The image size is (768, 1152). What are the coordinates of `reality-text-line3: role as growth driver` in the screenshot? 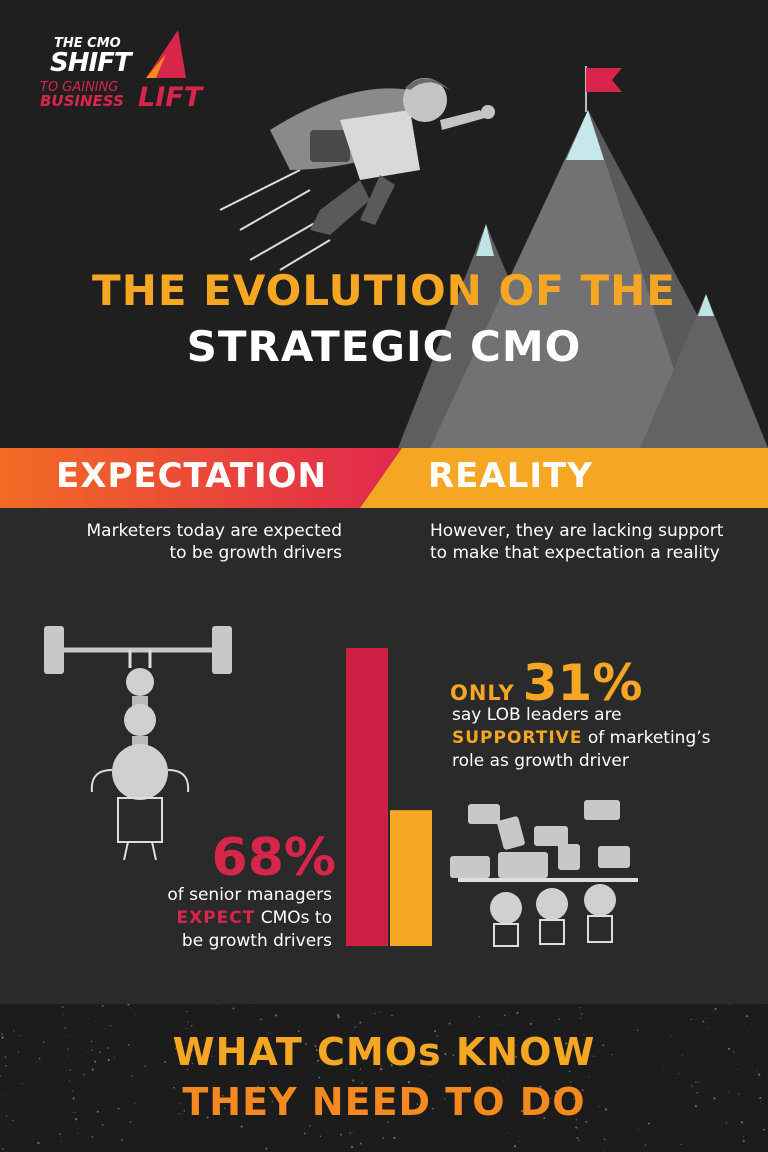 It's located at (540, 761).